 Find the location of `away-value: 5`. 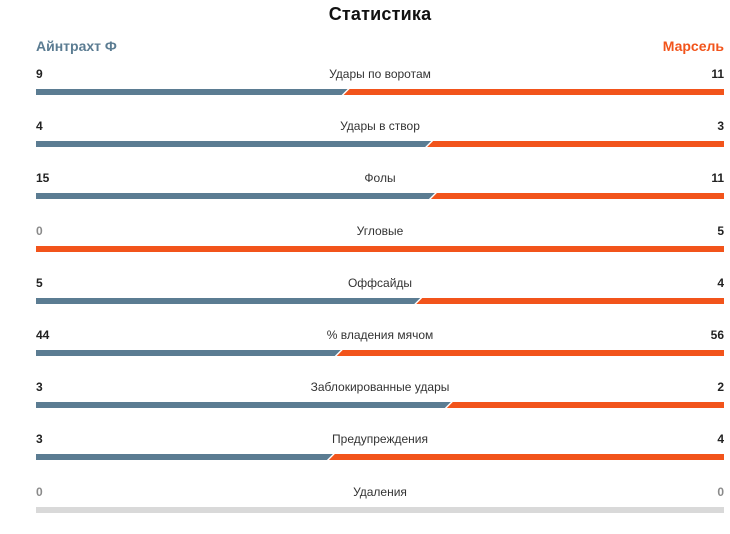

away-value: 5 is located at coordinates (720, 230).